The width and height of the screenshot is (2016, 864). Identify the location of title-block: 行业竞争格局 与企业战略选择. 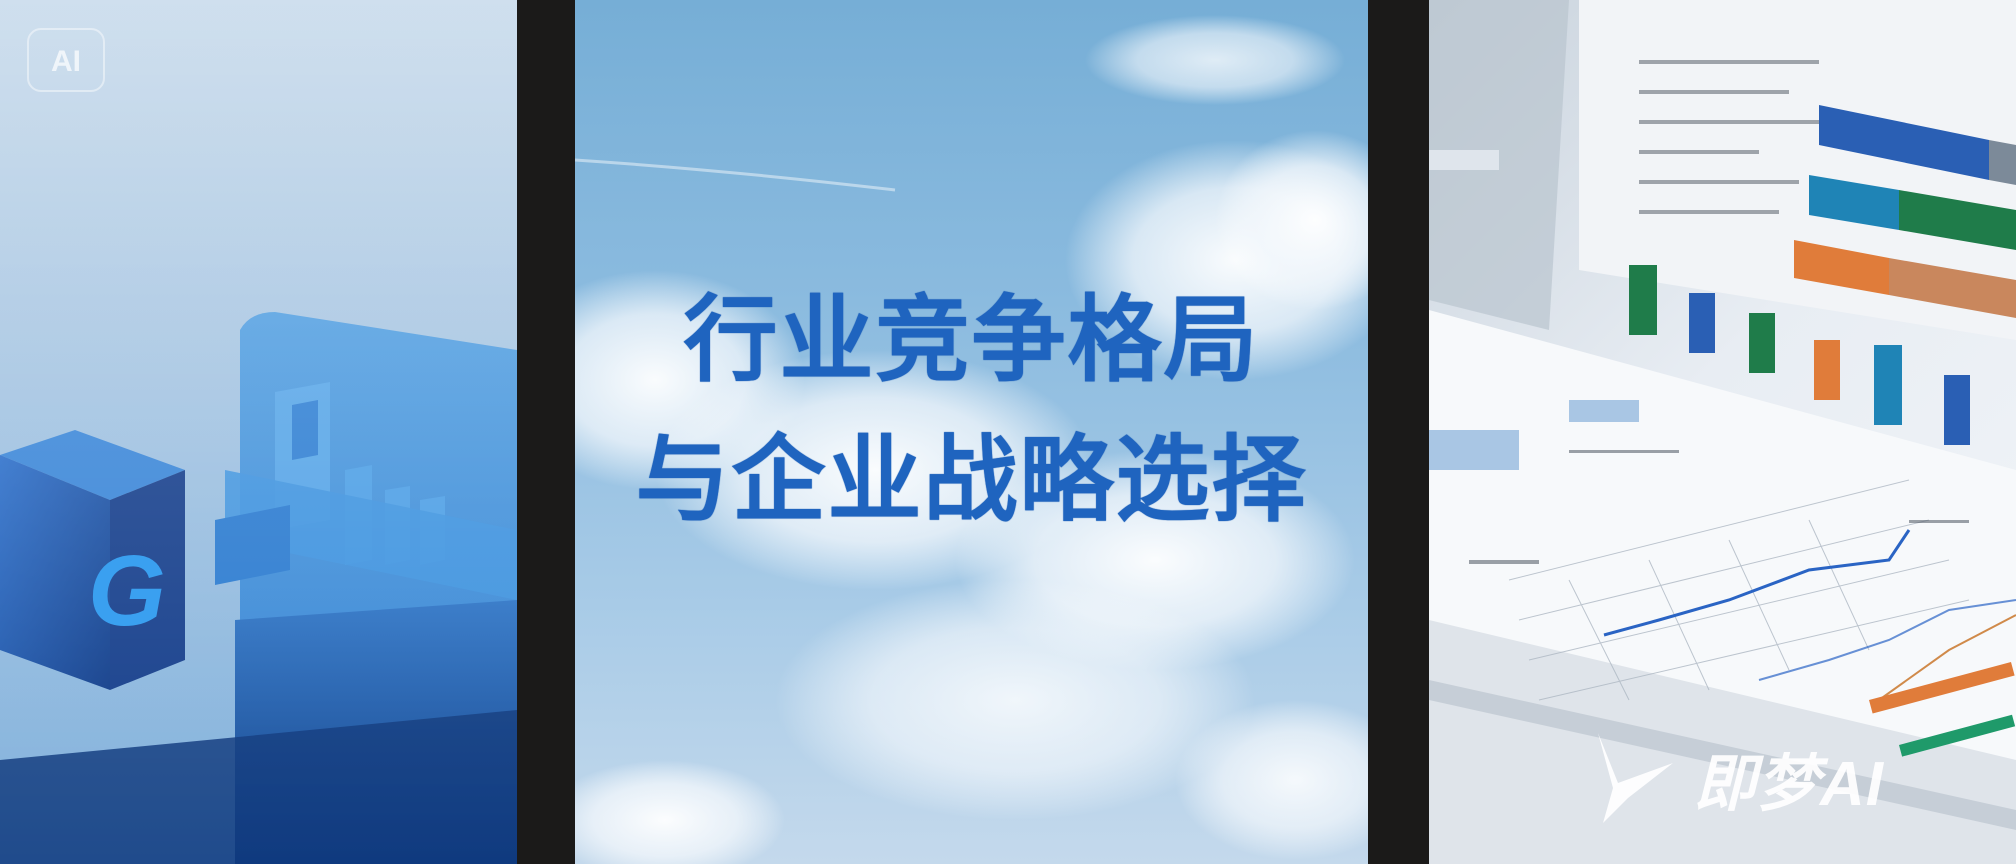
(971, 410).